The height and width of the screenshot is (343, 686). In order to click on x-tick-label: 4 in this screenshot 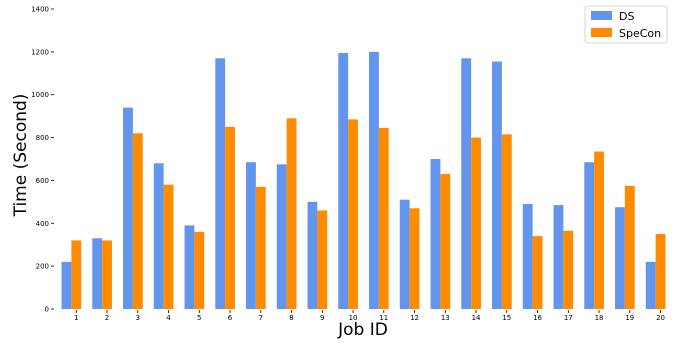, I will do `click(168, 318)`.